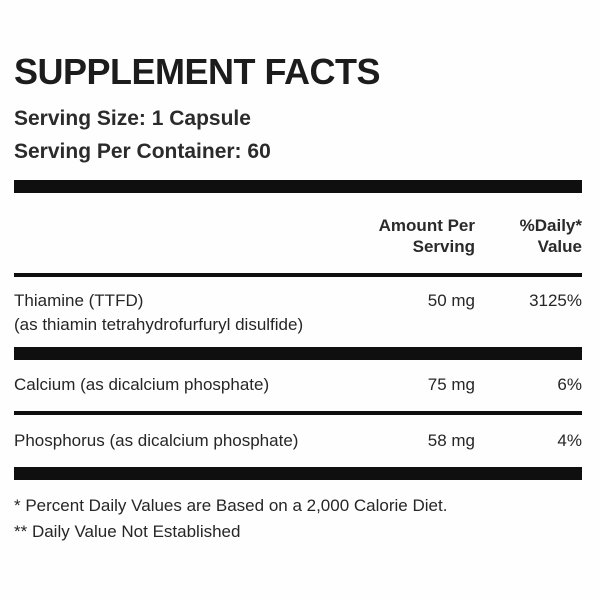 Image resolution: width=600 pixels, height=600 pixels. Describe the element at coordinates (555, 300) in the screenshot. I see `nutrient-daily-value: 3125%` at that location.